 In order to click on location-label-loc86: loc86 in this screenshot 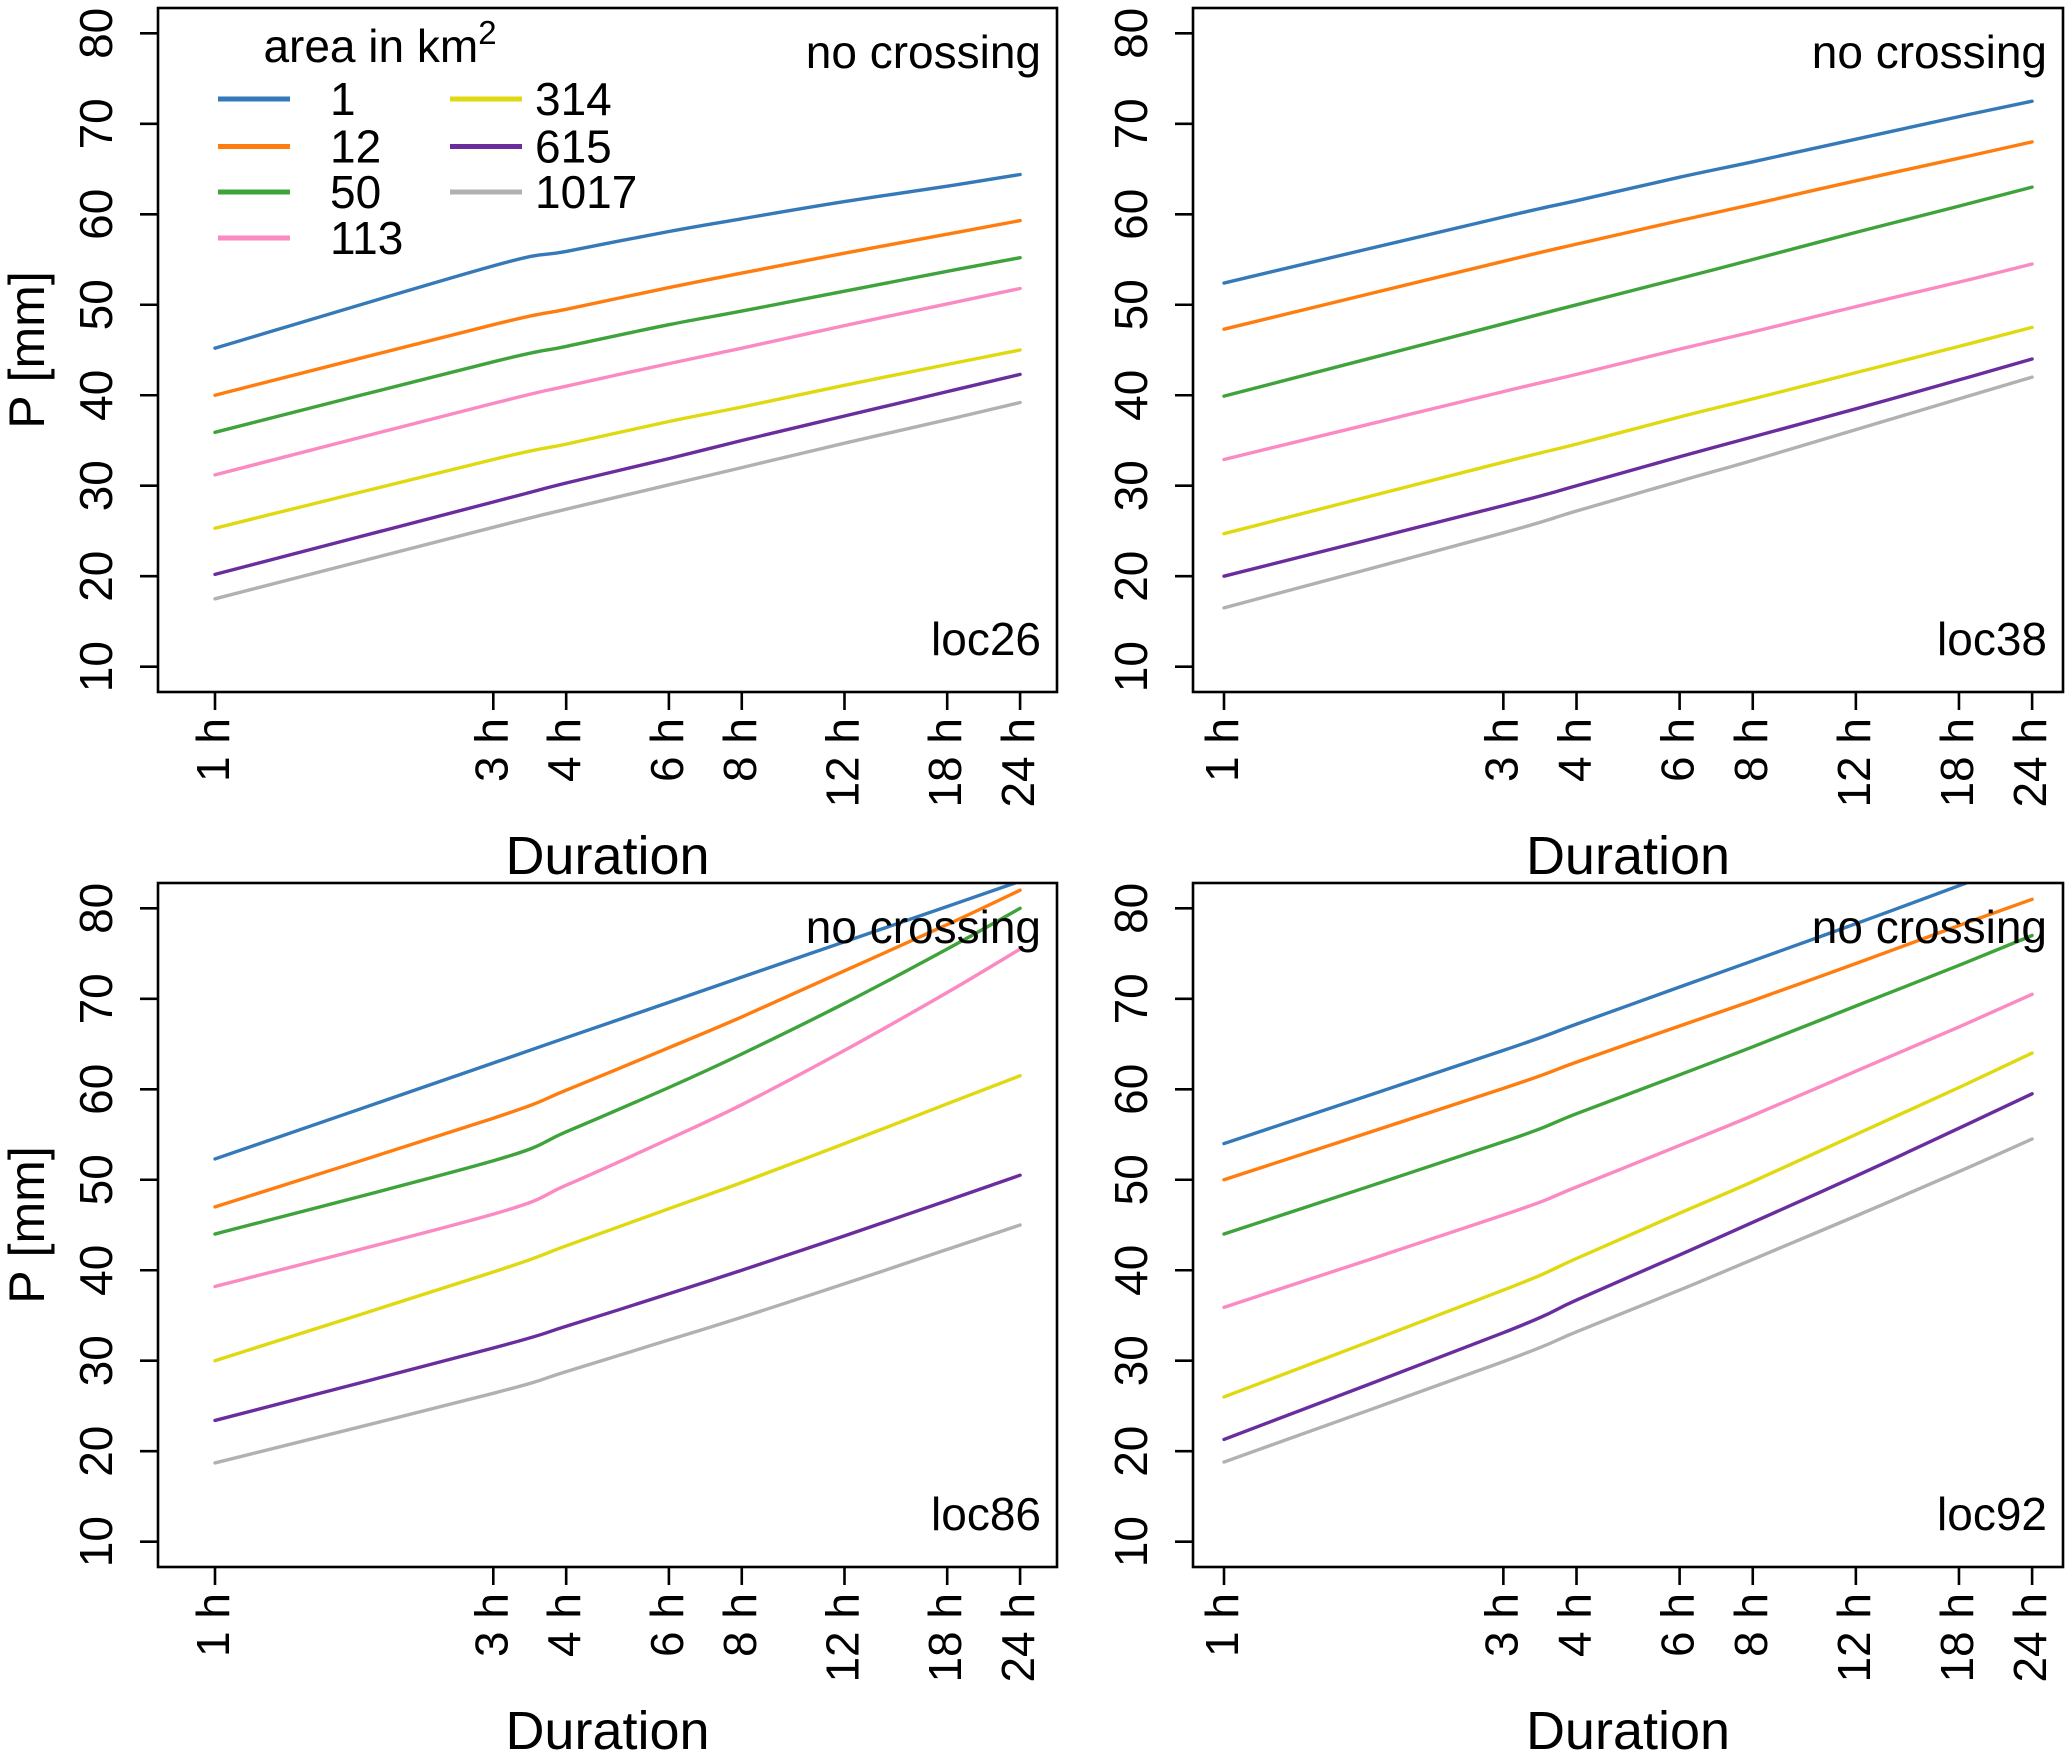, I will do `click(986, 1514)`.